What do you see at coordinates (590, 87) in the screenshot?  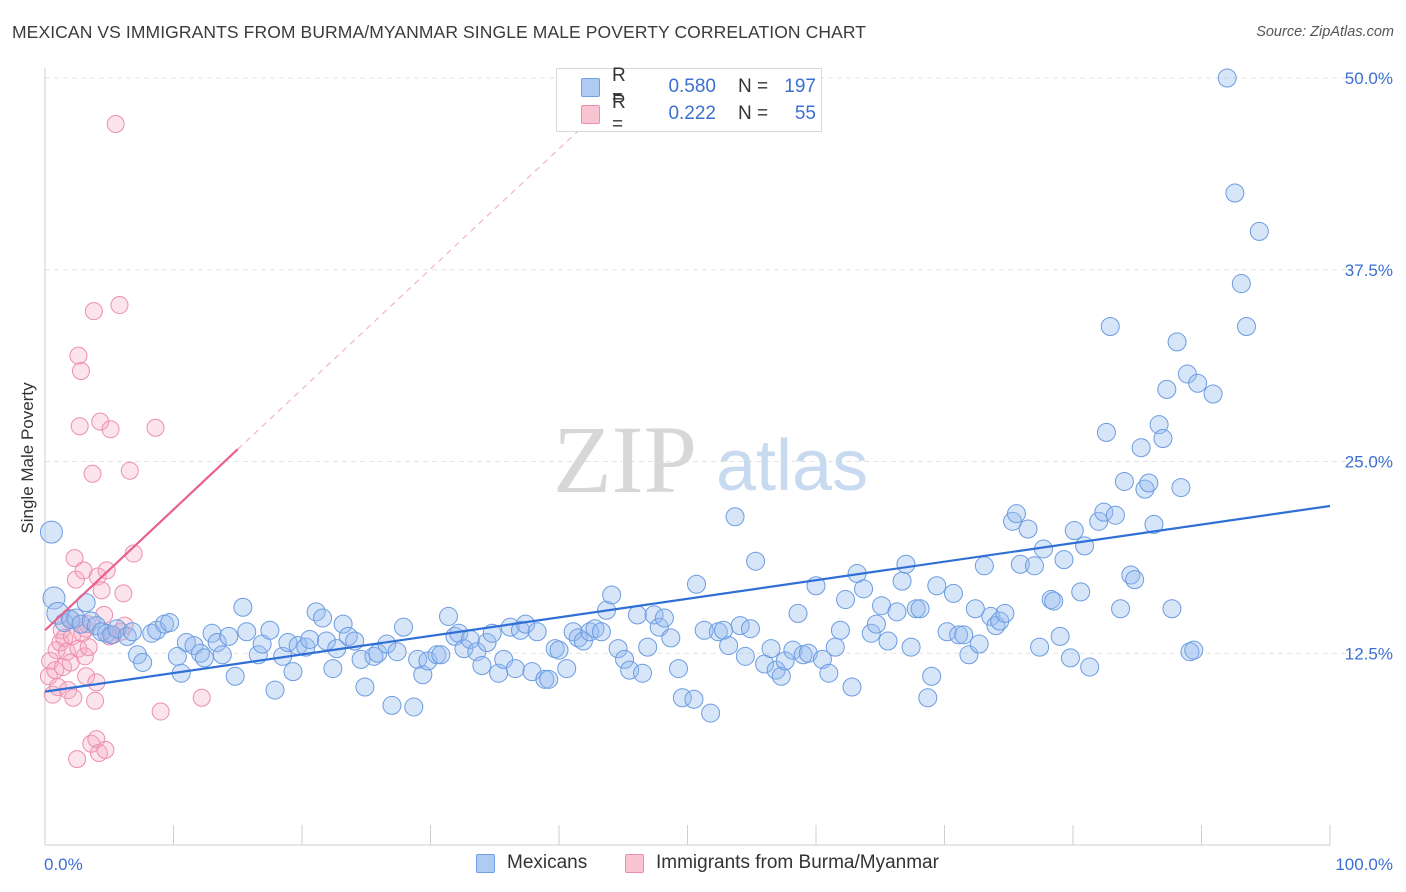 I see `mexicans-swatch` at bounding box center [590, 87].